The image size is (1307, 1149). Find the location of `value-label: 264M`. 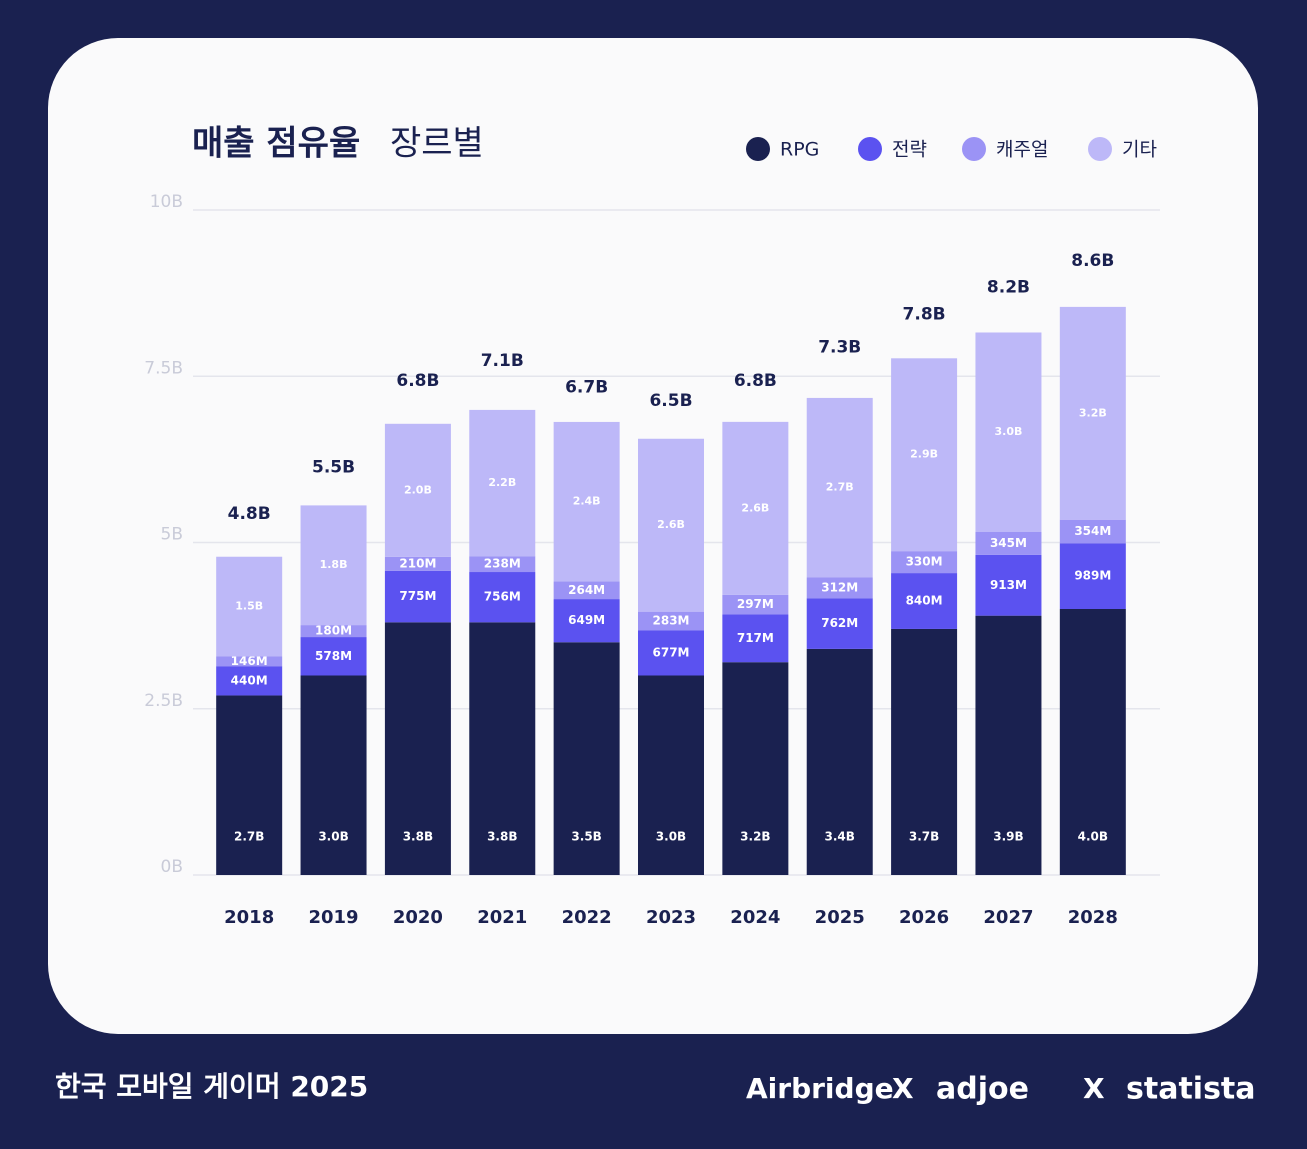

value-label: 264M is located at coordinates (586, 590).